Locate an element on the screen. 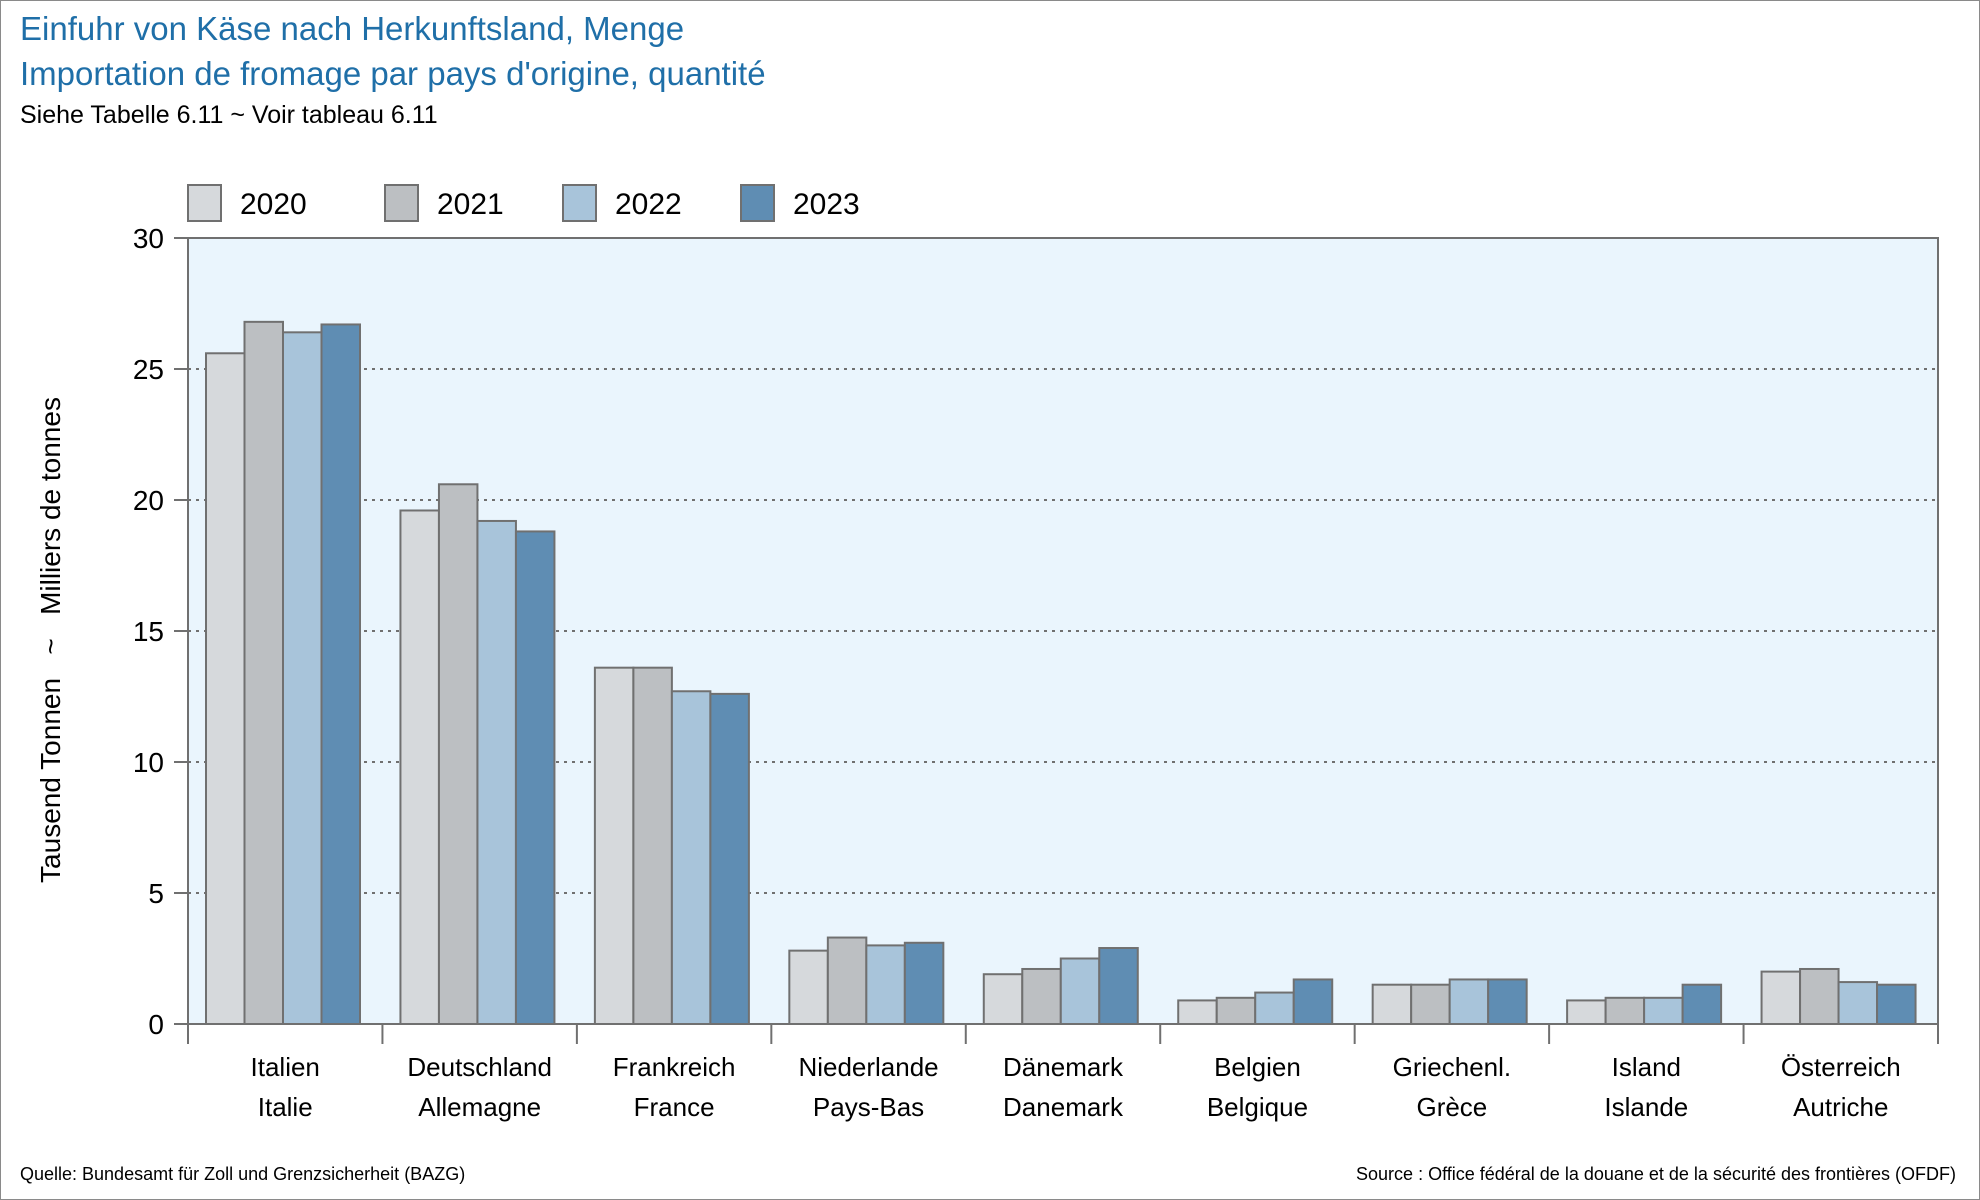  legend-label-2023: 2023 is located at coordinates (826, 204).